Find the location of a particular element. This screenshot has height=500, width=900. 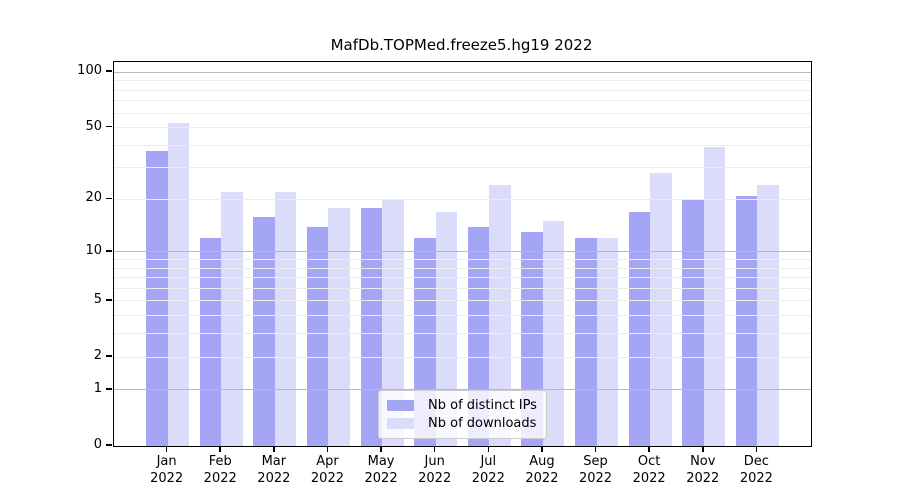

x-tick-label: Nov 2022 is located at coordinates (703, 470).